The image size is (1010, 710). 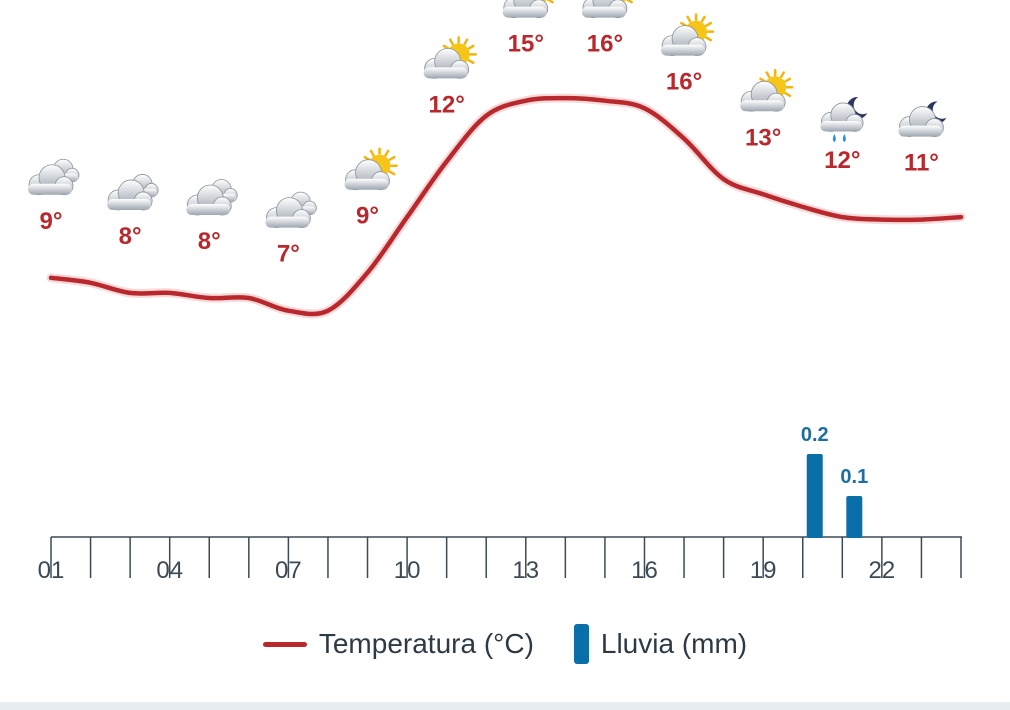 I want to click on x-tick-label: 04, so click(x=169, y=570).